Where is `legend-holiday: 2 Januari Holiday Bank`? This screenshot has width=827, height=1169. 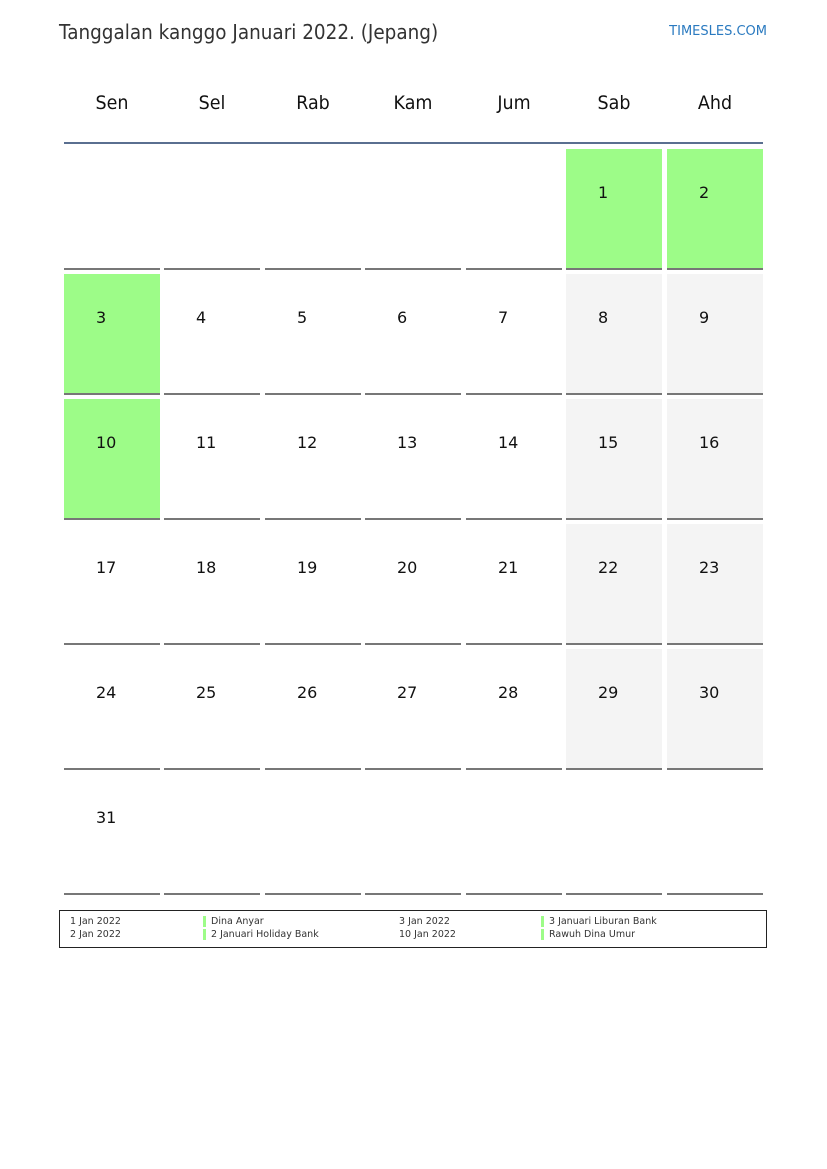 legend-holiday: 2 Januari Holiday Bank is located at coordinates (261, 934).